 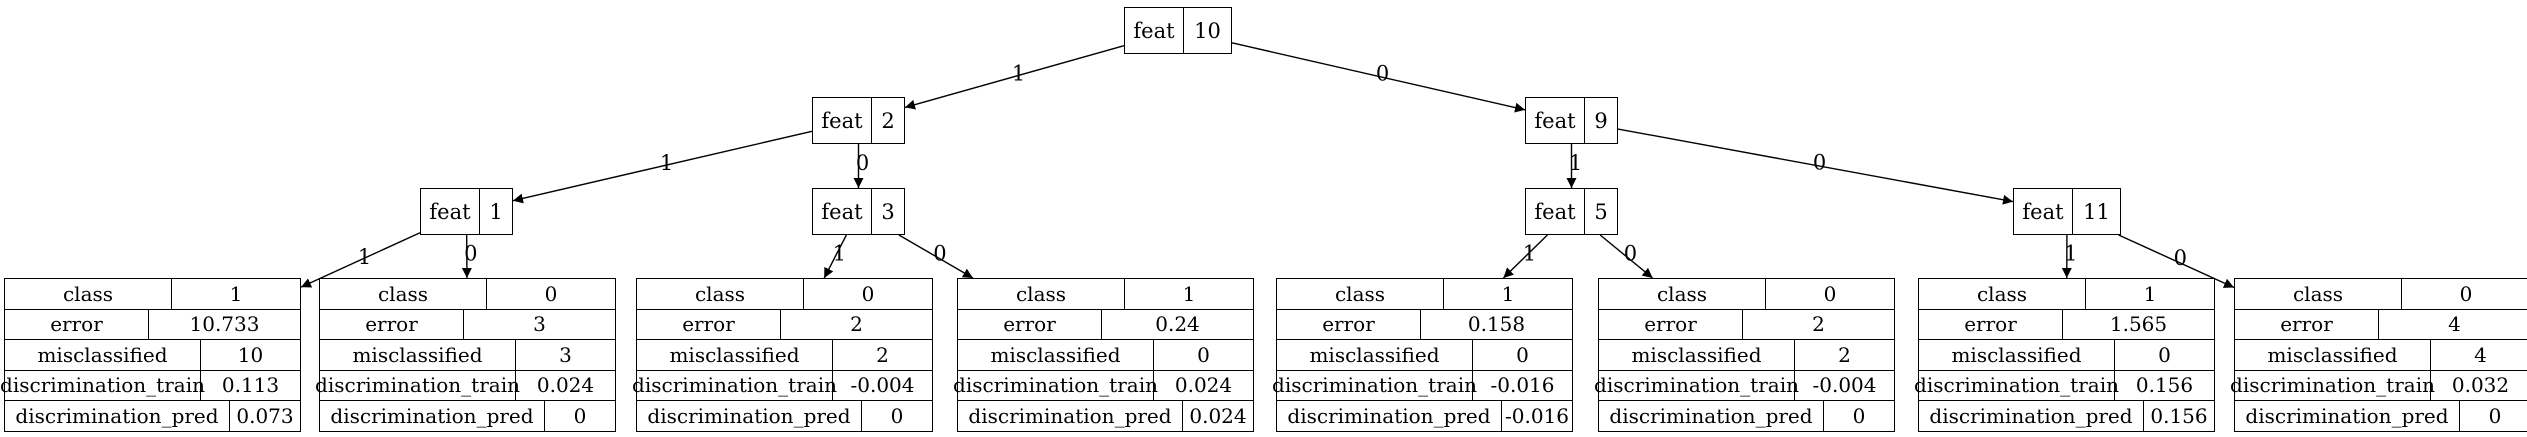 What do you see at coordinates (888, 120) in the screenshot?
I see `node-value: 2` at bounding box center [888, 120].